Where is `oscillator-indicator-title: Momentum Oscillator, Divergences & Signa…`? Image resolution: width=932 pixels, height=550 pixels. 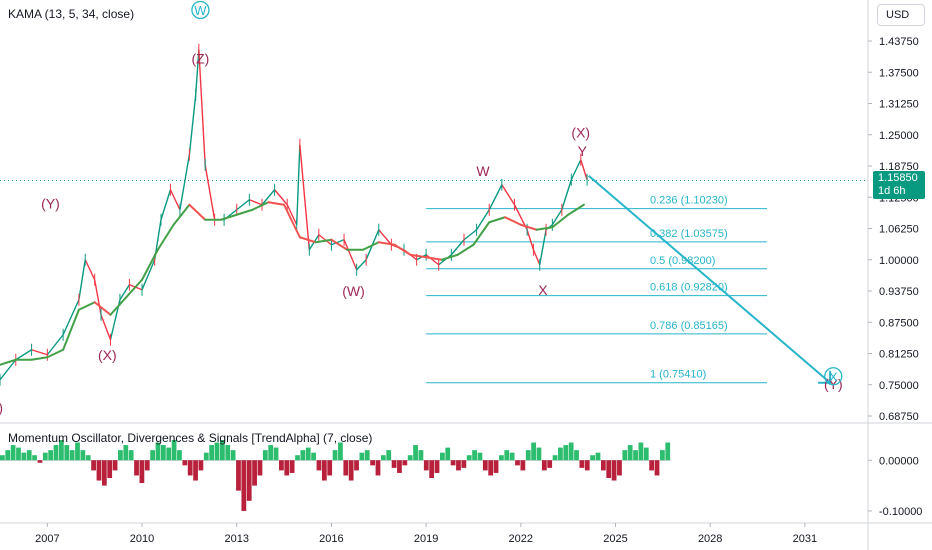
oscillator-indicator-title: Momentum Oscillator, Divergences & Signa… is located at coordinates (190, 438).